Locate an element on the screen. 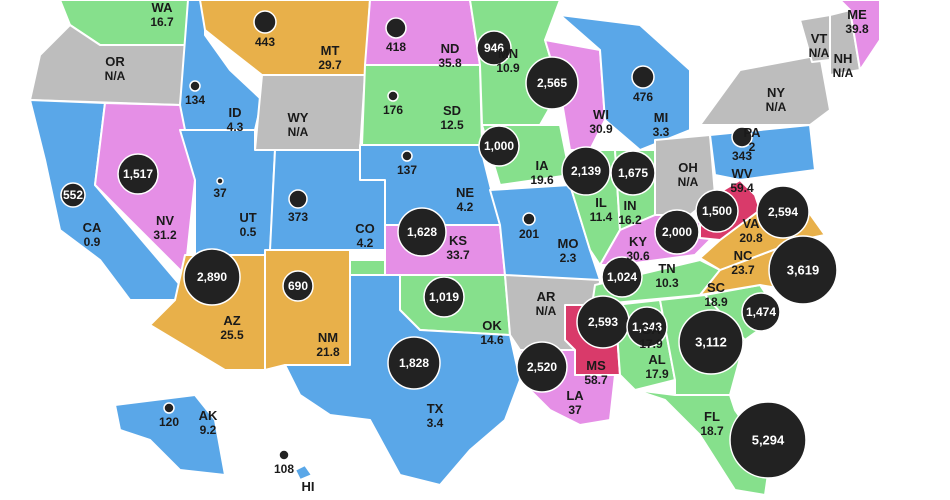 This screenshot has height=500, width=950. state-rate-ok: 14.6 is located at coordinates (492, 340).